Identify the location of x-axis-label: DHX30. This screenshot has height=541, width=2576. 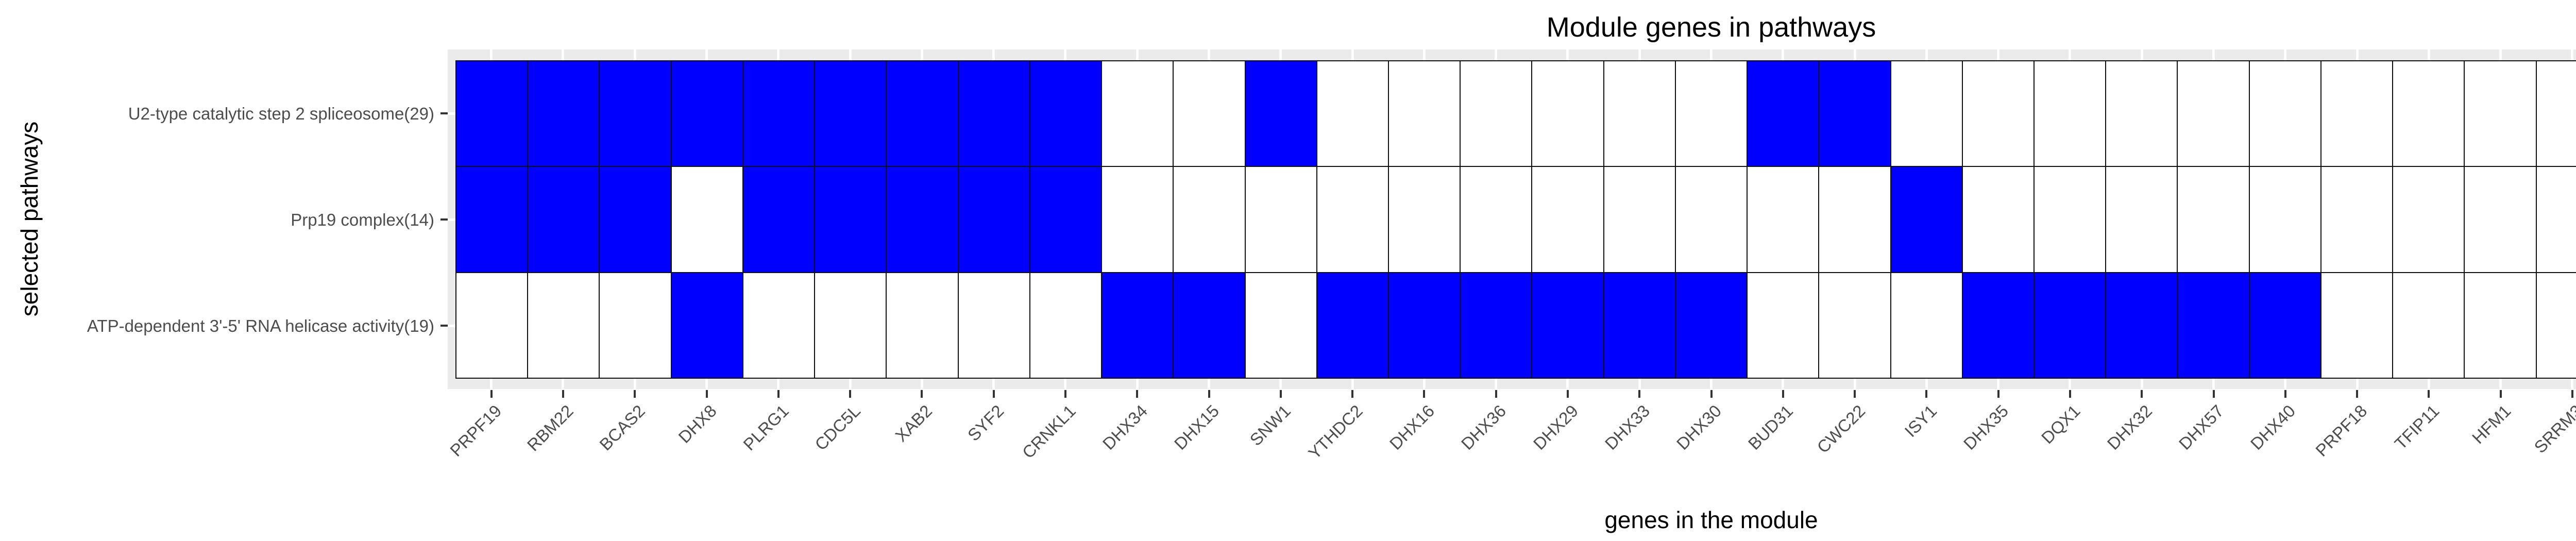
(1698, 427).